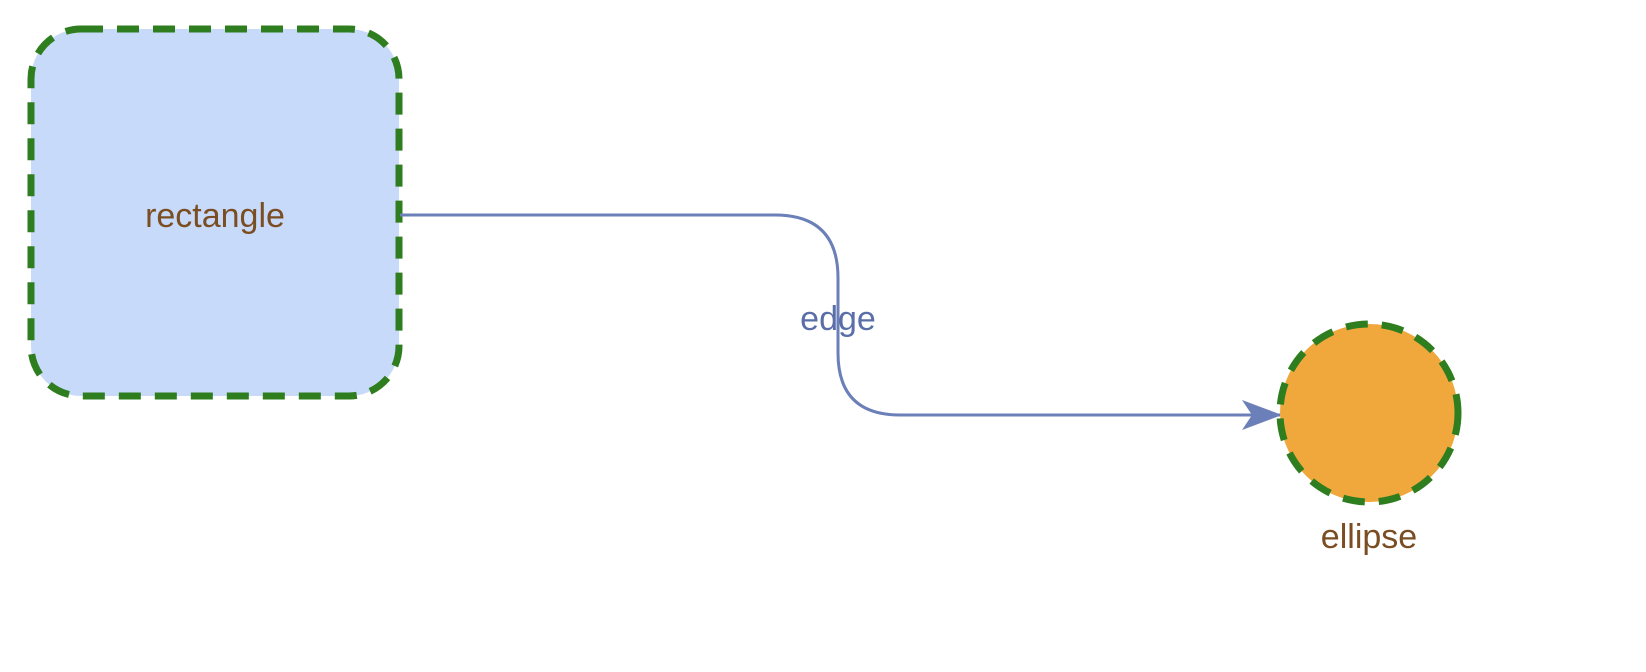 The width and height of the screenshot is (1646, 672). I want to click on ellipse-label: ellipse, so click(1369, 537).